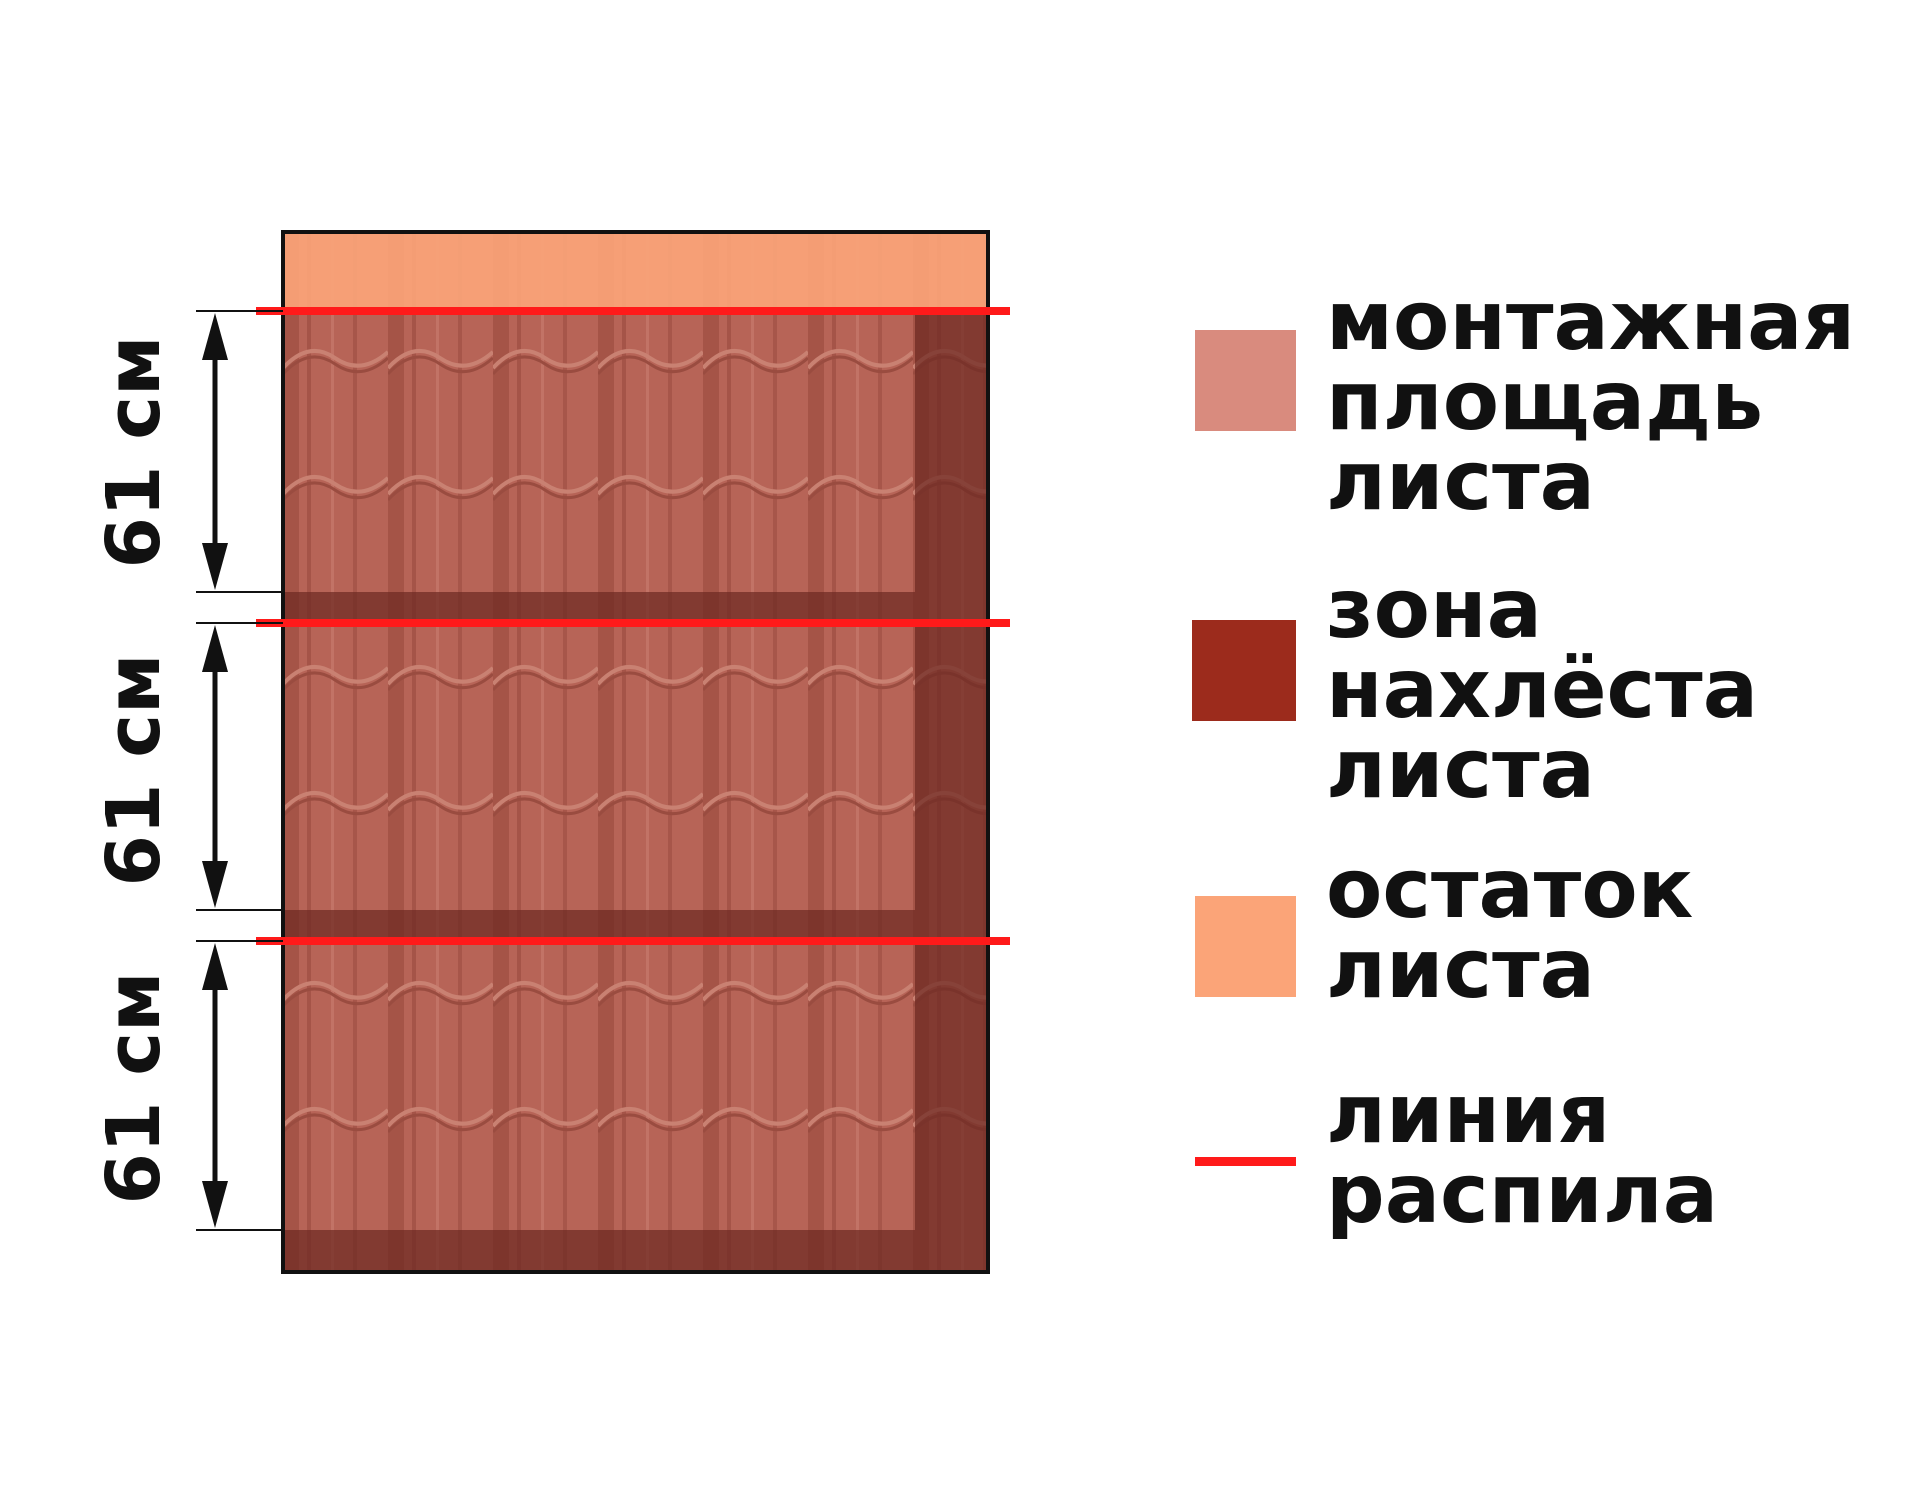 The image size is (1916, 1501). Describe the element at coordinates (635, 271) in the screenshot. I see `sheet-remainder-zone` at that location.